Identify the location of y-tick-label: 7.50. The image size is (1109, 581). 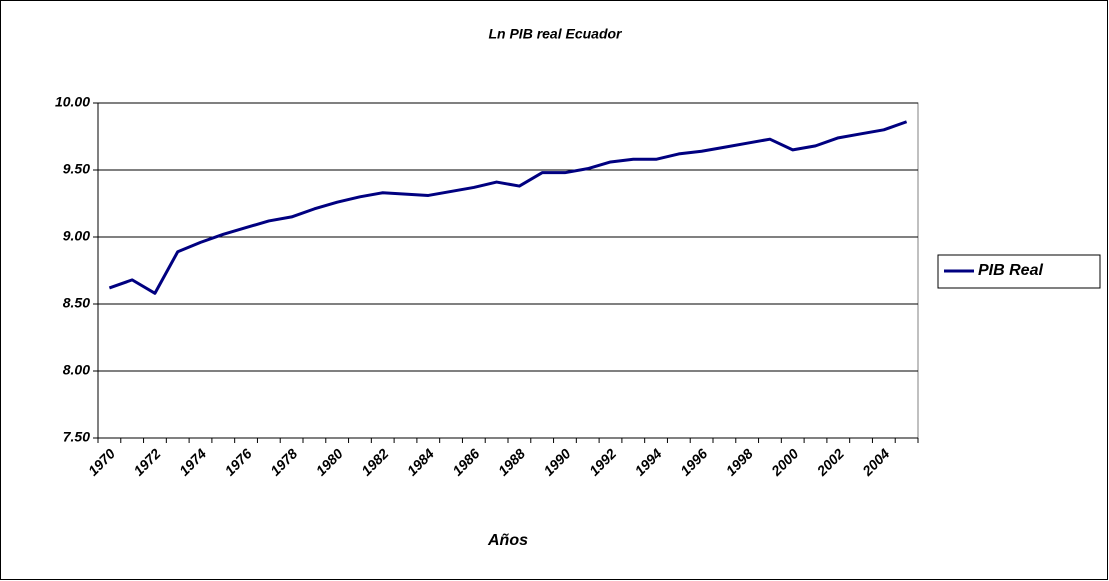
(76, 437).